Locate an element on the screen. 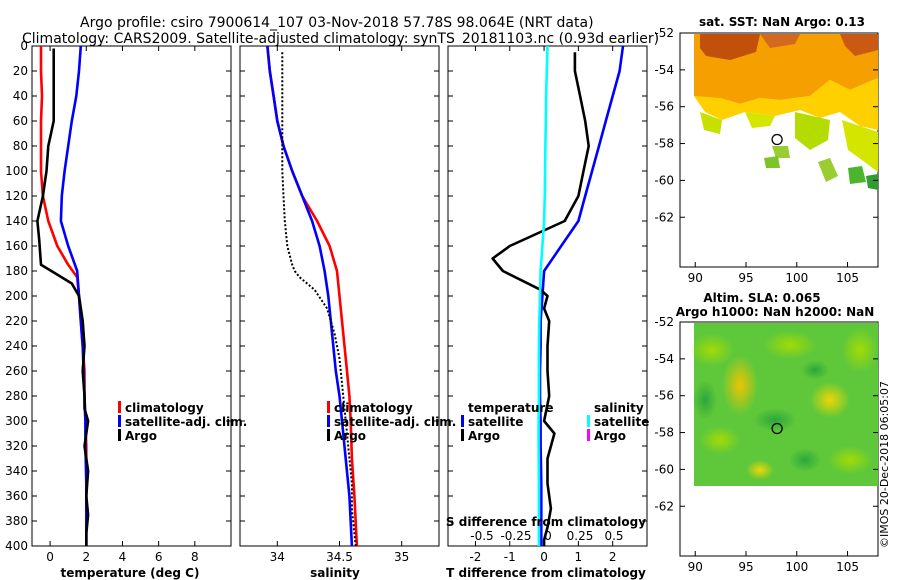 The width and height of the screenshot is (900, 580). difference-profile-lines is located at coordinates (558, 296).